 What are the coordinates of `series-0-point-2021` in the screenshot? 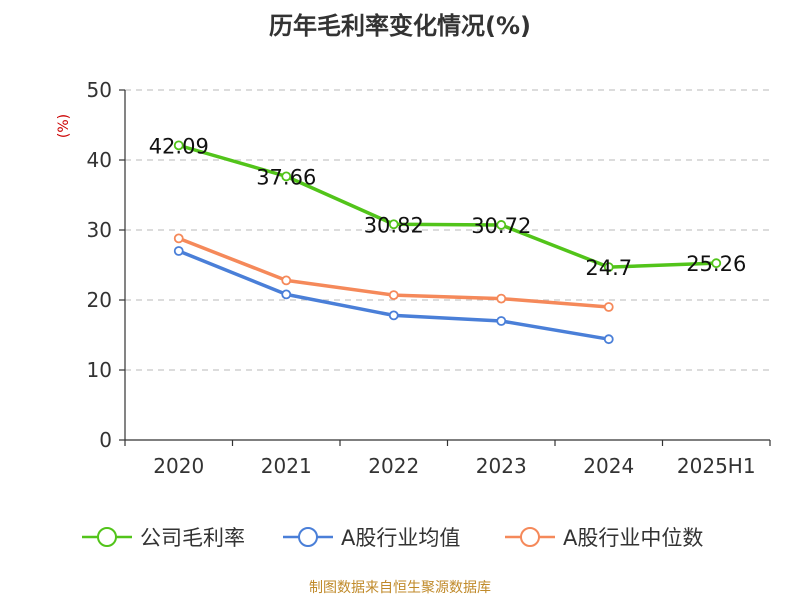 It's located at (286, 176).